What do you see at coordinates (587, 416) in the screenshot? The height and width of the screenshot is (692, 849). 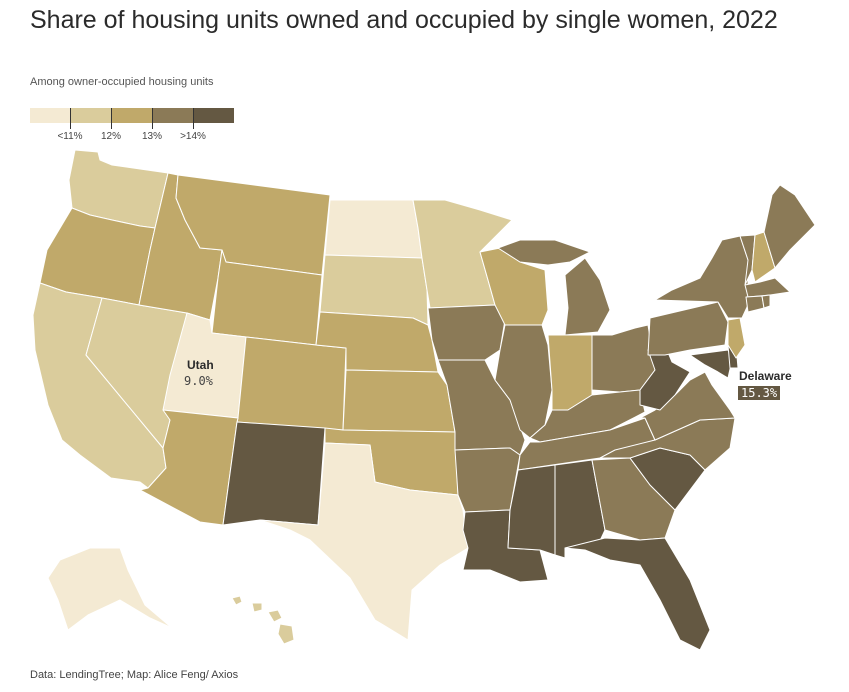 I see `state-kentucky` at bounding box center [587, 416].